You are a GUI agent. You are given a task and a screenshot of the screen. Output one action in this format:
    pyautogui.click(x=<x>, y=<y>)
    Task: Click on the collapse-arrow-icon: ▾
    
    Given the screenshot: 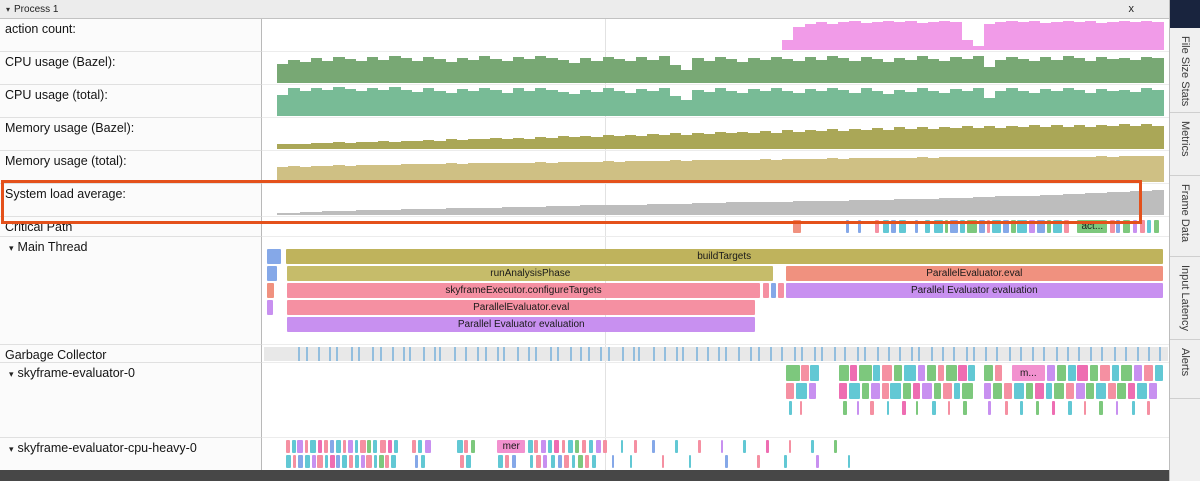 What is the action you would take?
    pyautogui.click(x=11, y=248)
    